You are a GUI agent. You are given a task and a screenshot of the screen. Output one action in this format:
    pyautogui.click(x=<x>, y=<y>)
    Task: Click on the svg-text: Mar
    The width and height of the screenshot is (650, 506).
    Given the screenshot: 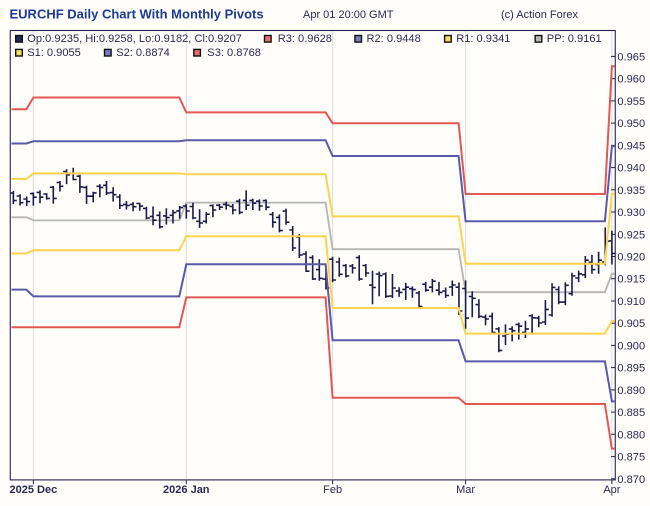 What is the action you would take?
    pyautogui.click(x=465, y=490)
    